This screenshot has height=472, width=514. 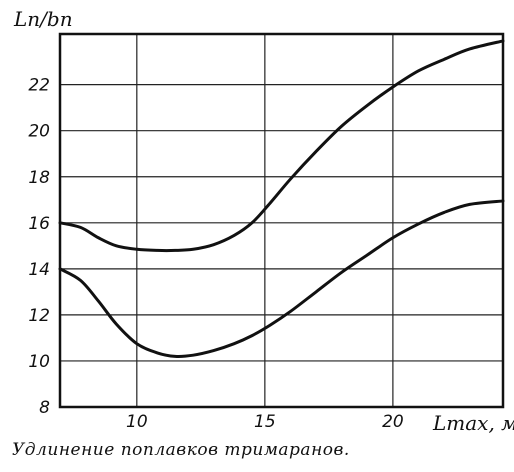 What do you see at coordinates (39, 86) in the screenshot?
I see `y-tick-label: 22` at bounding box center [39, 86].